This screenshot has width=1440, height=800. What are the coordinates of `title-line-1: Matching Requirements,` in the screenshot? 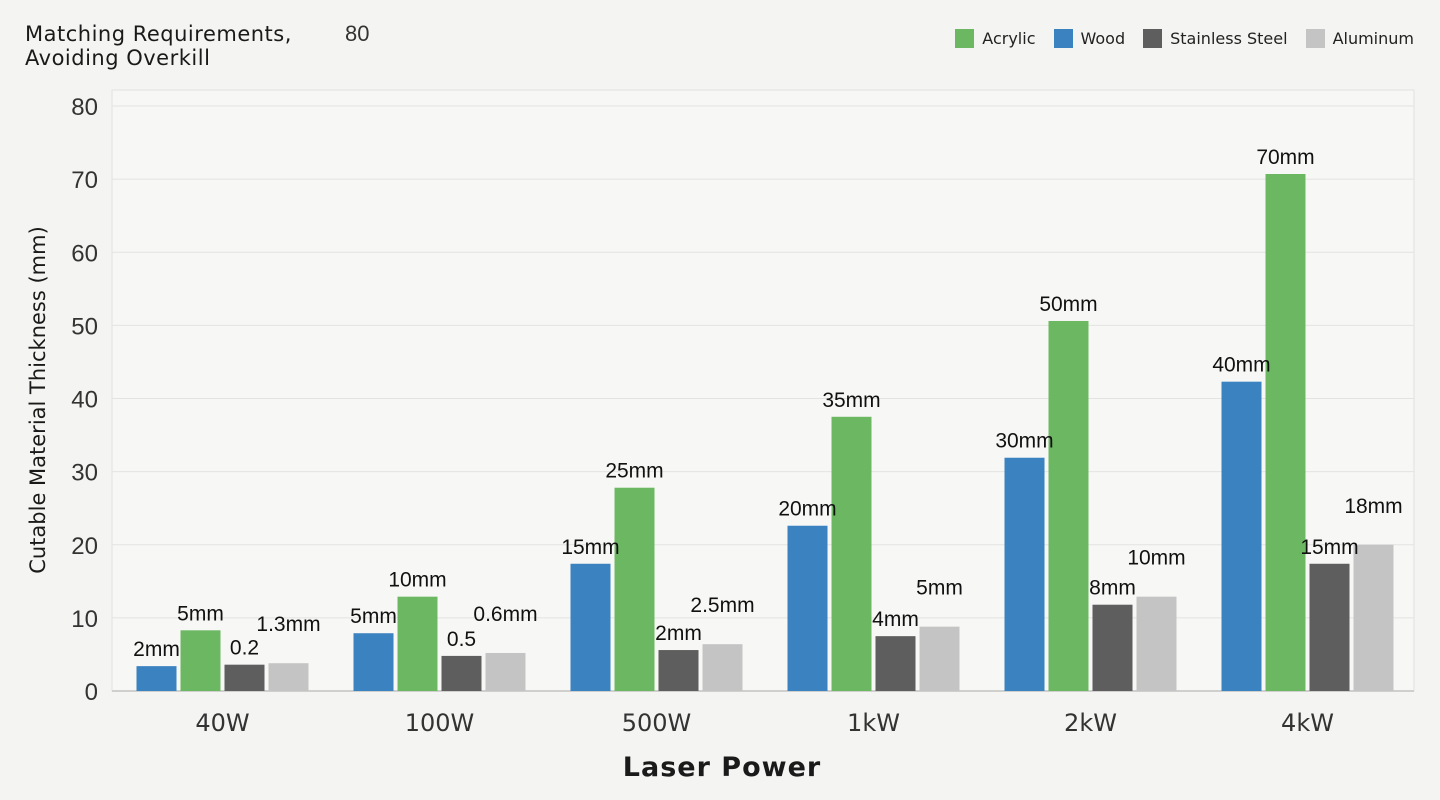 It's located at (158, 34).